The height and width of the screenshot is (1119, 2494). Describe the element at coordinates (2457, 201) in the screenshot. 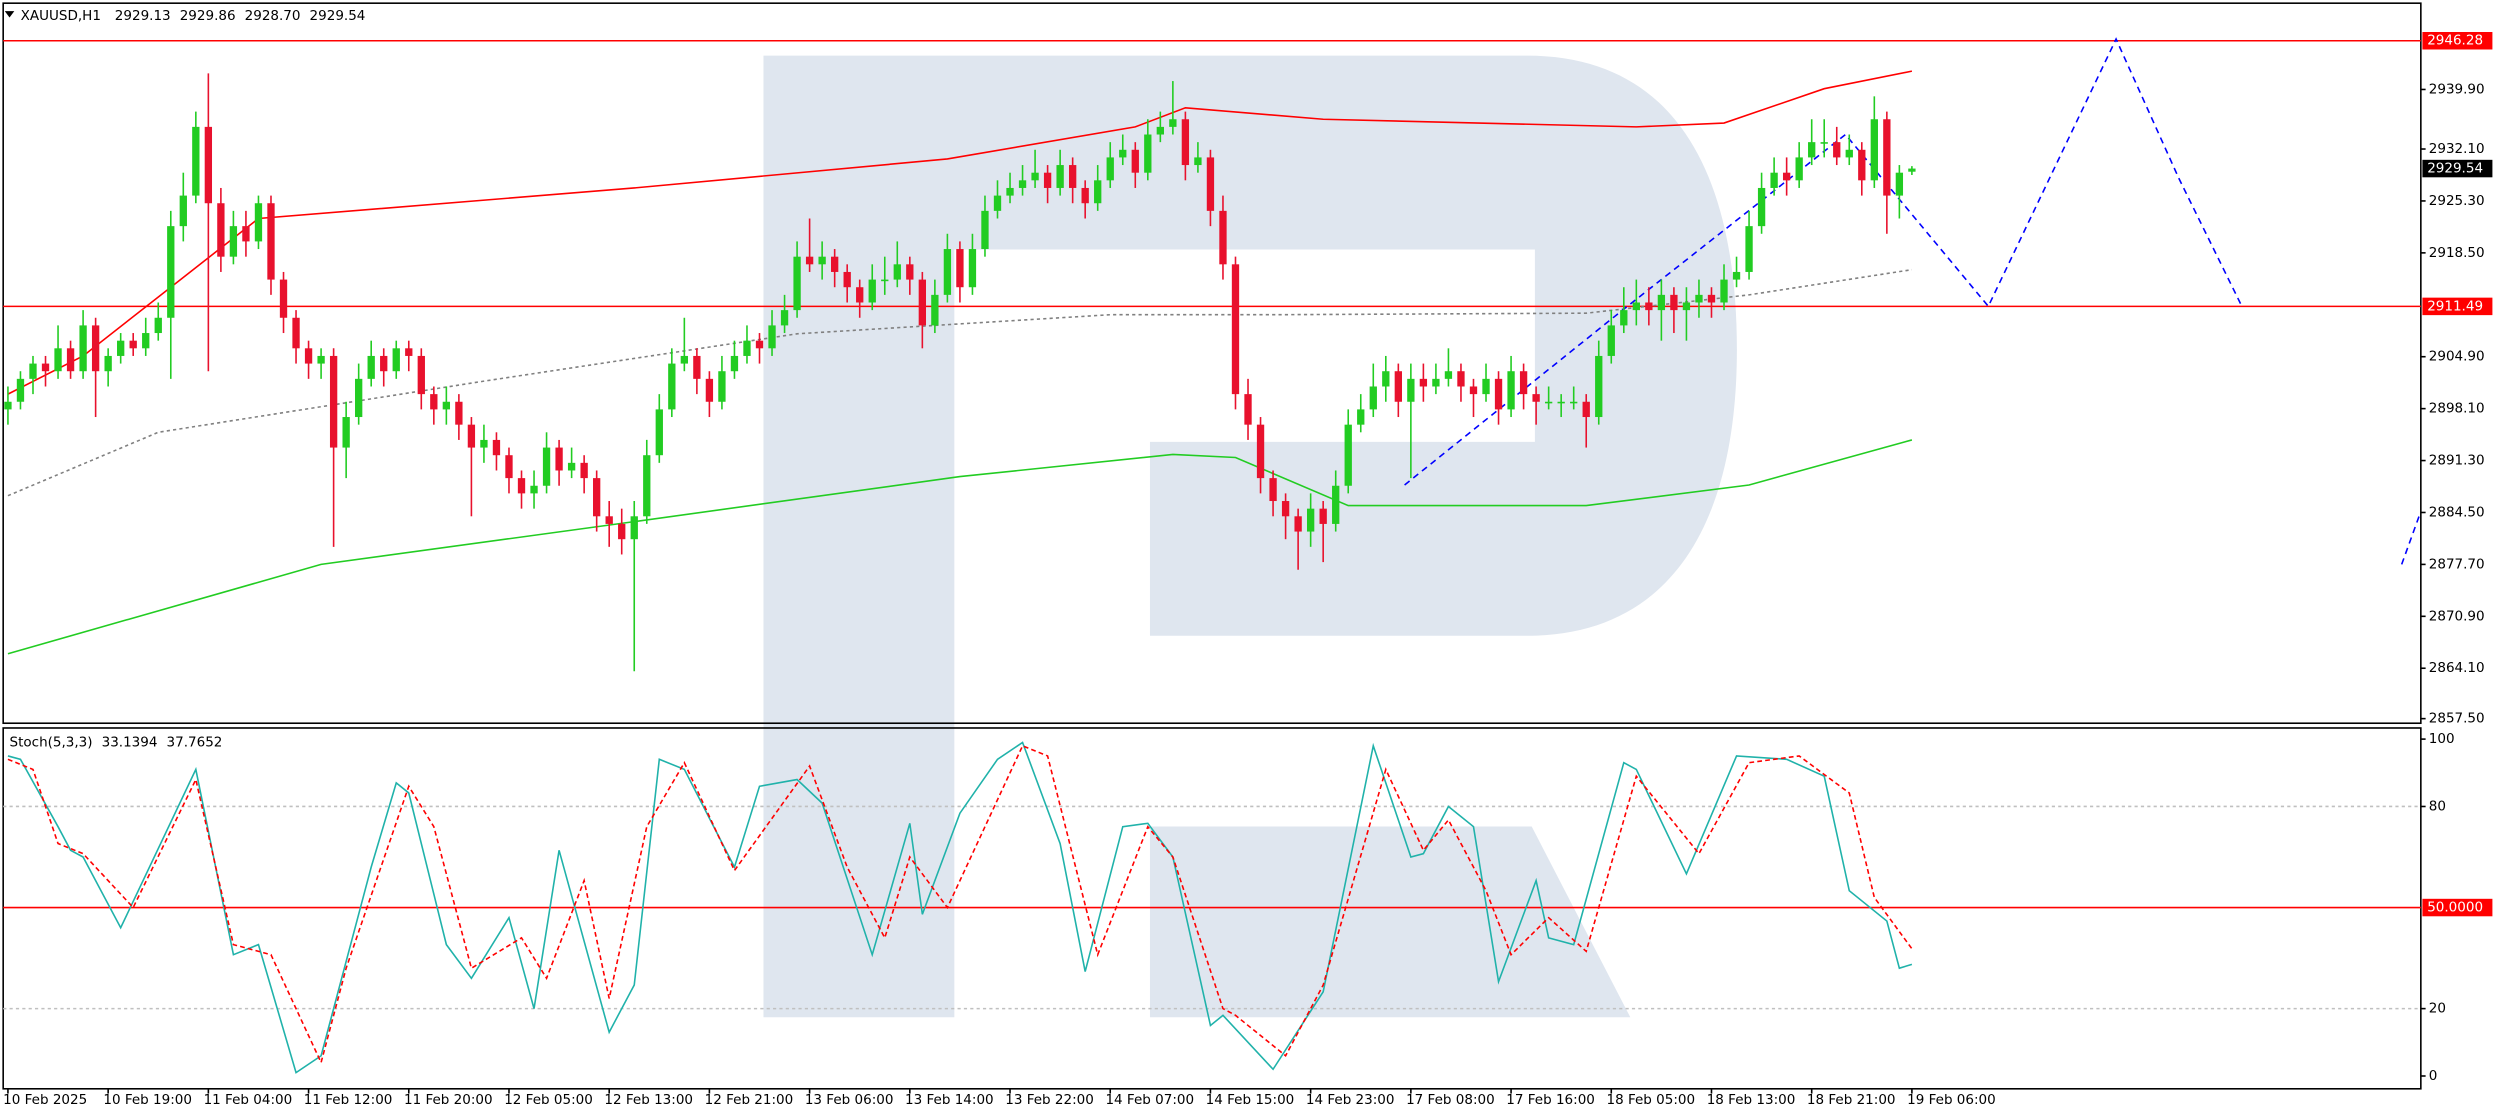

I see `y-tick-label: 2925.30` at that location.